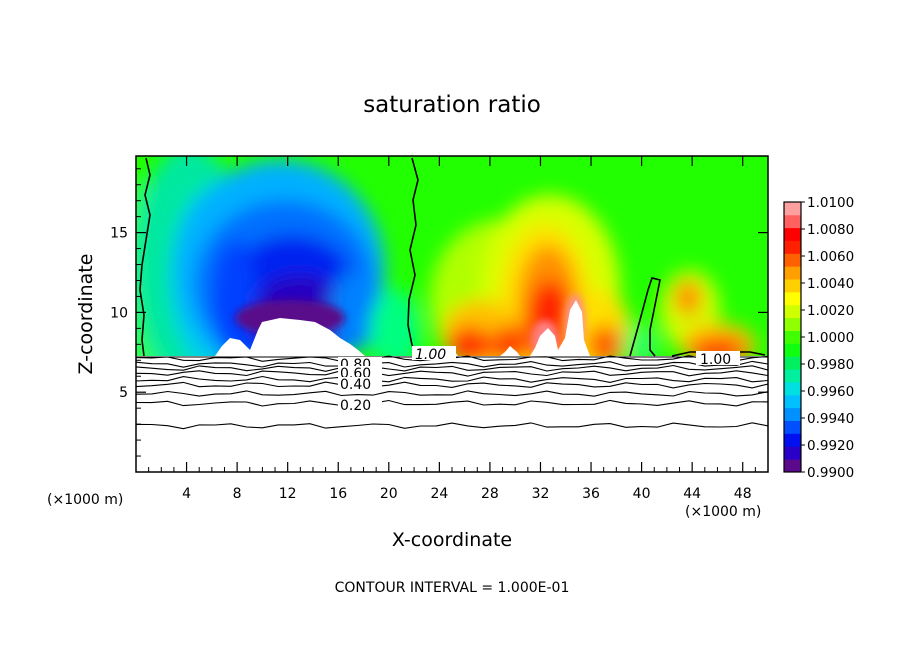 This screenshot has height=654, width=904. Describe the element at coordinates (692, 494) in the screenshot. I see `x-tick-label: 44` at that location.